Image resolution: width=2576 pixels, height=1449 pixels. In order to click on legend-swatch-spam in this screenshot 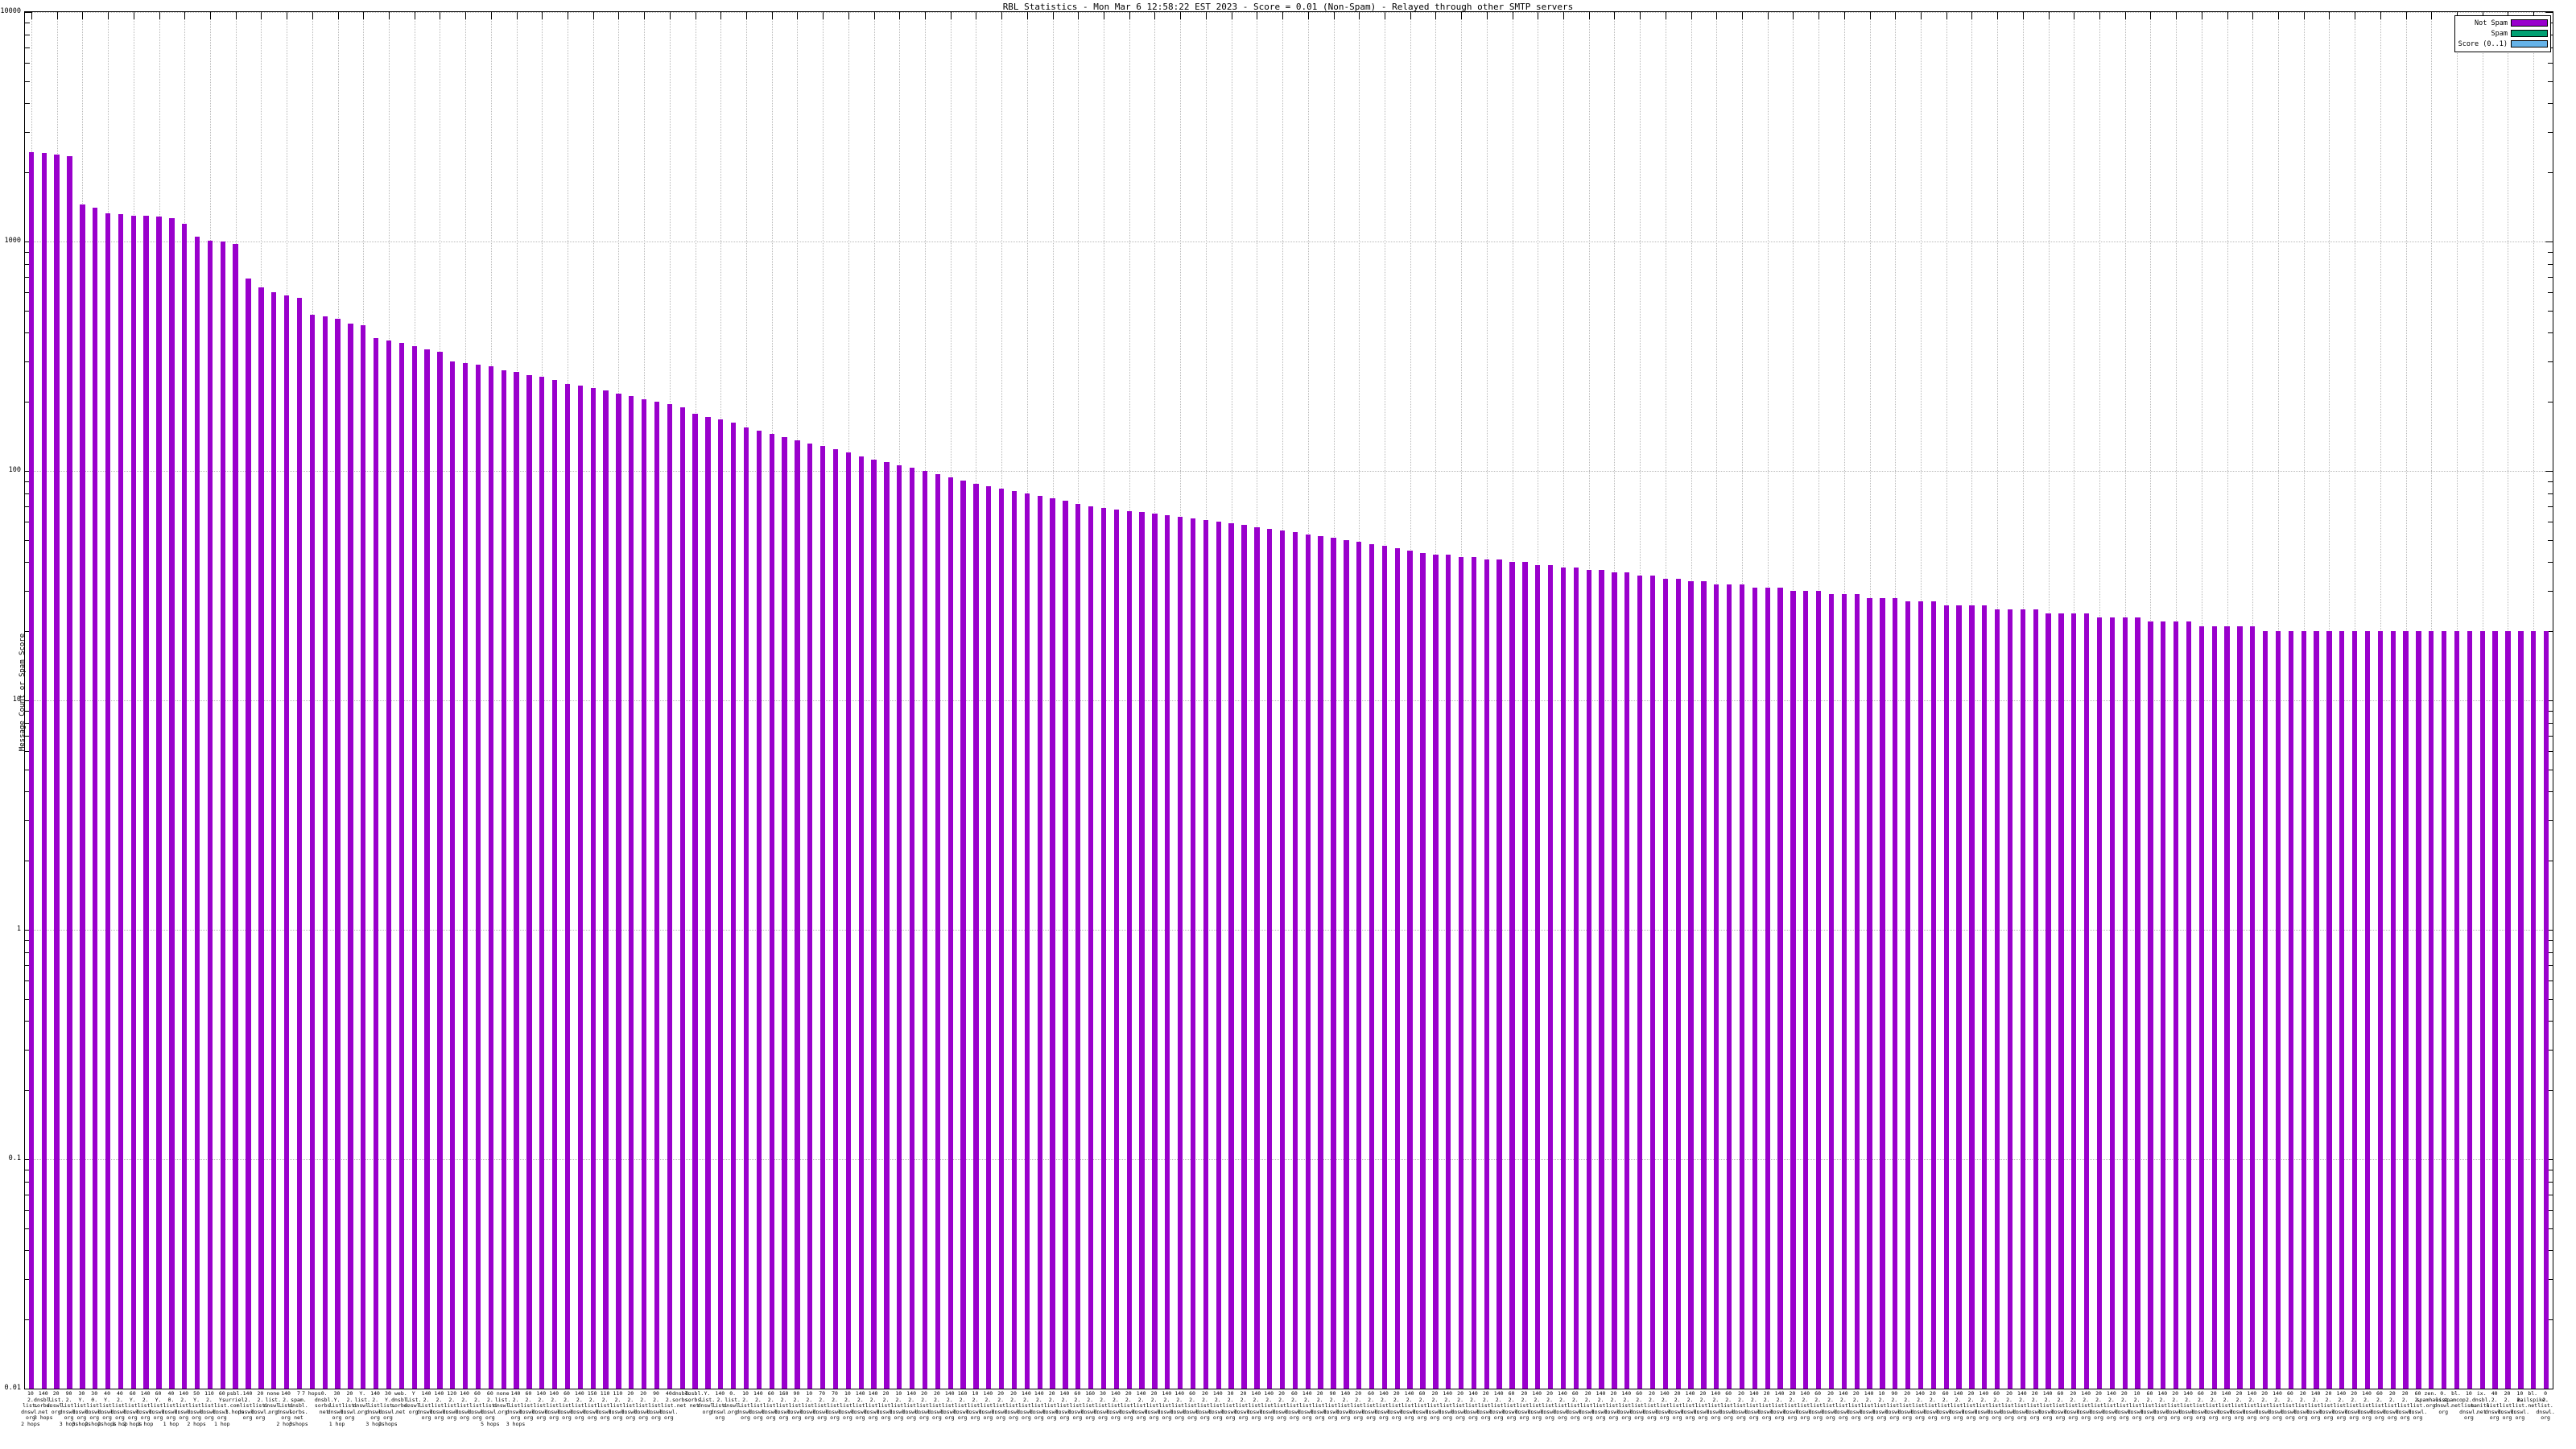, I will do `click(2529, 33)`.